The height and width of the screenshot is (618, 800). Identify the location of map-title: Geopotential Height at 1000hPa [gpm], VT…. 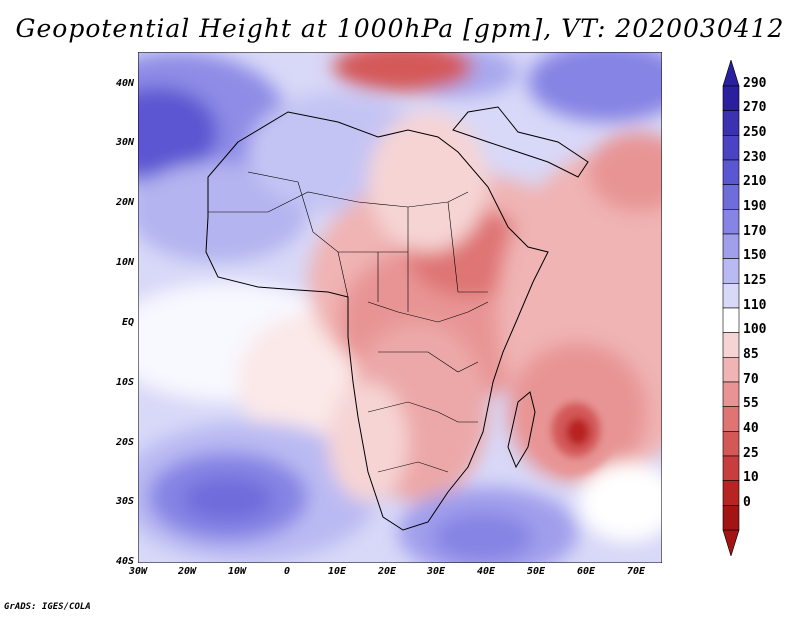
(400, 28).